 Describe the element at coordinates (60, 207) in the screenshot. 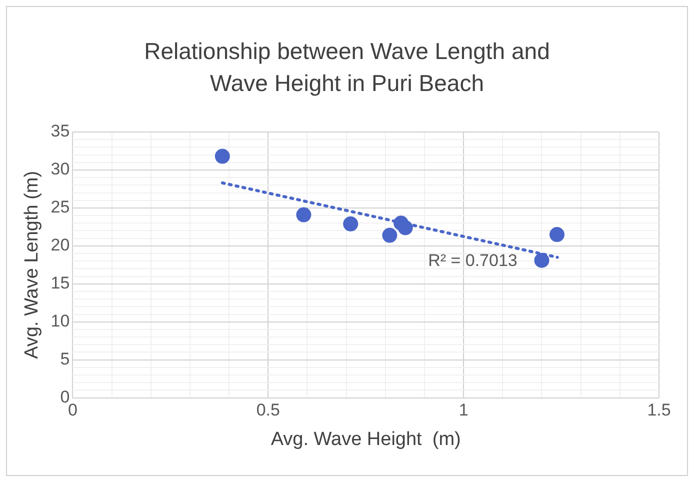

I see `y-tick-label: 25` at that location.